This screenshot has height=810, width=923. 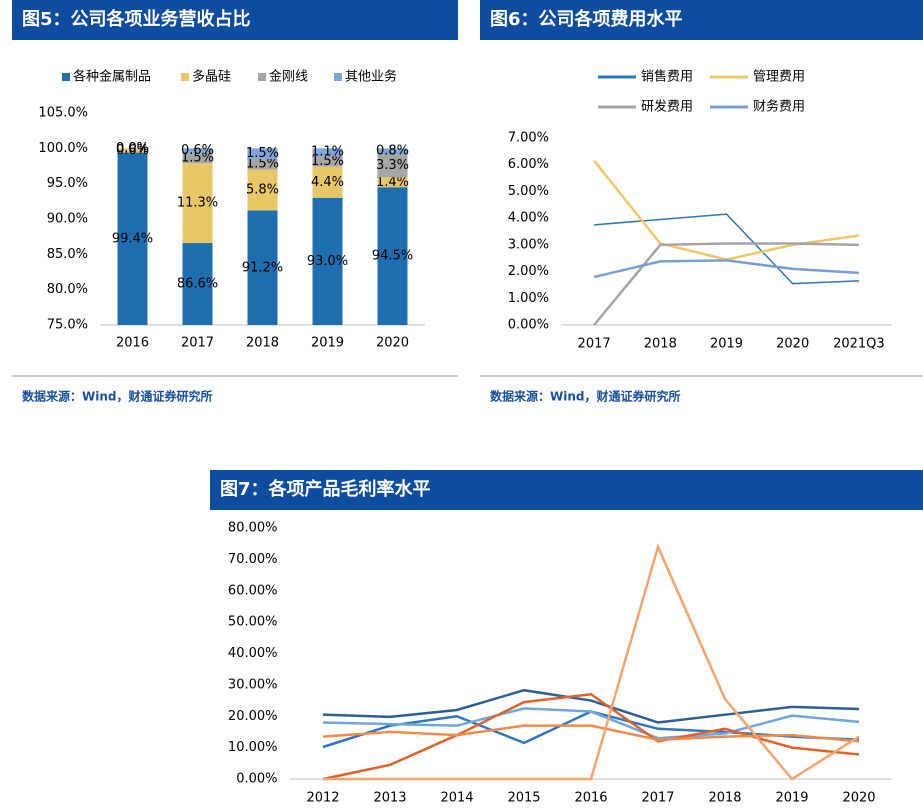 I want to click on y-tick-label: 80.0%, so click(x=67, y=289).